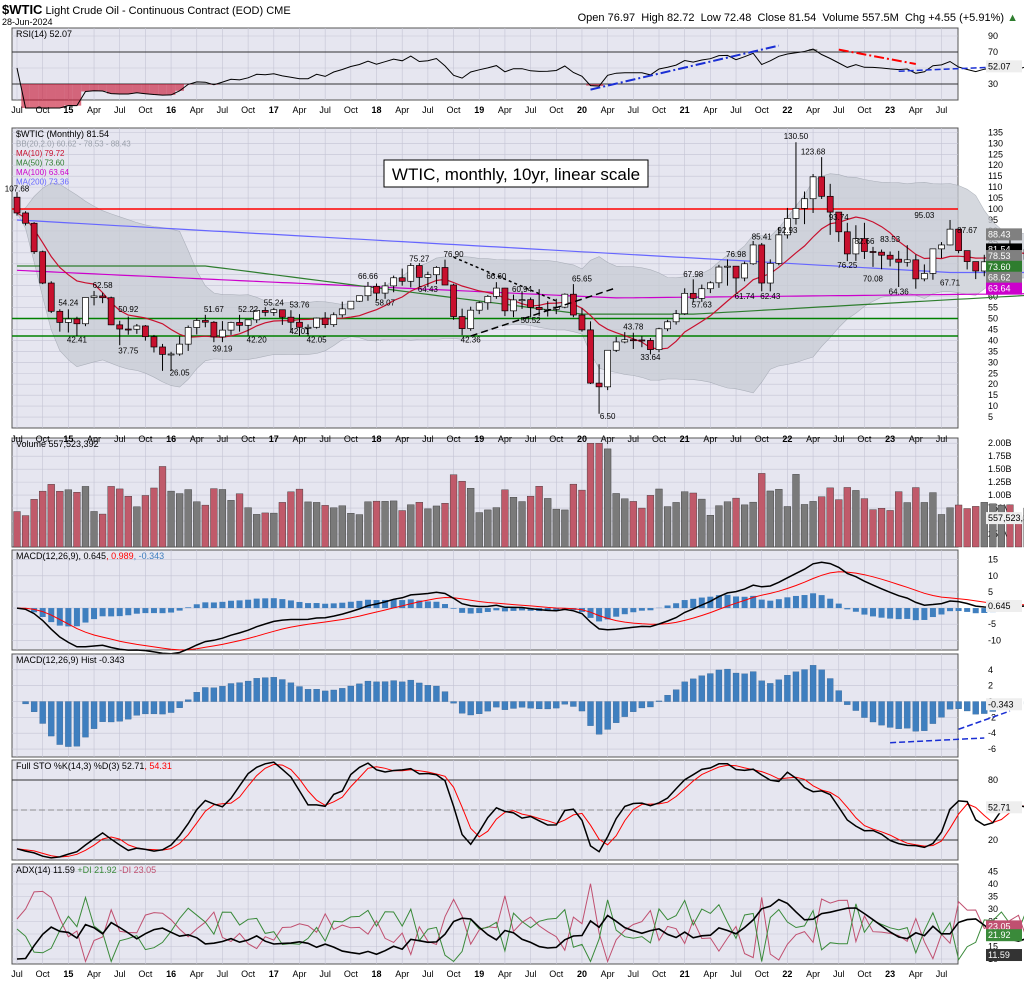 Image resolution: width=1024 pixels, height=983 pixels. What do you see at coordinates (70, 660) in the screenshot?
I see `macd-hist-legend: MACD(12,26,9) Hist -0.343` at bounding box center [70, 660].